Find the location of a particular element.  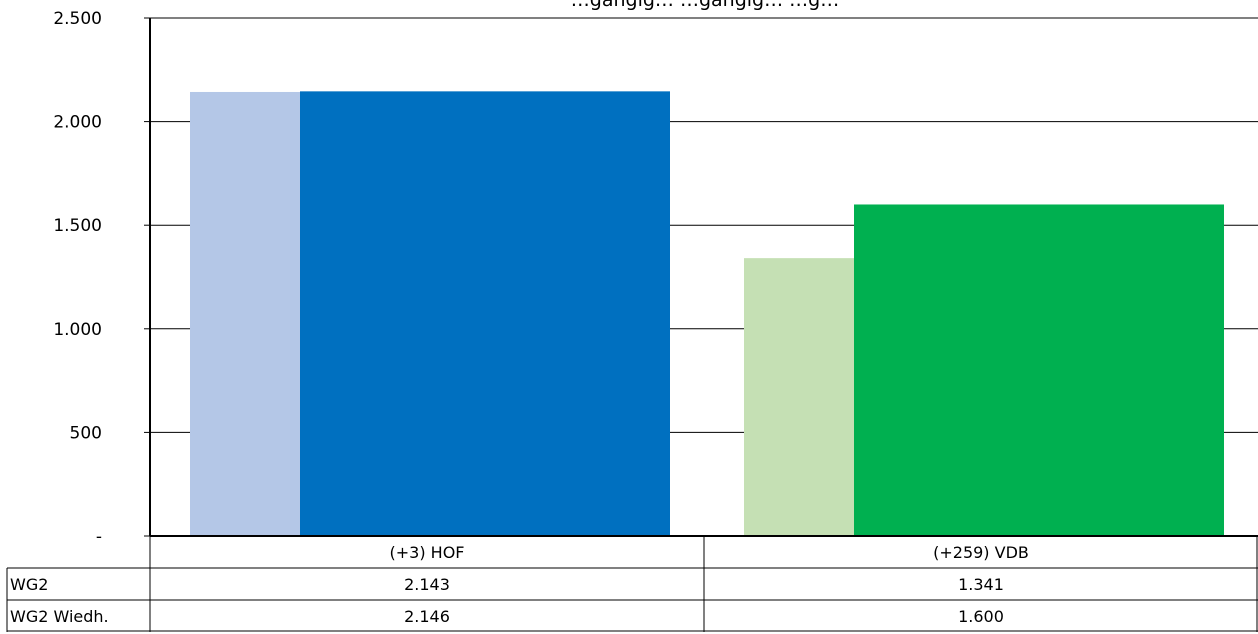

y-tick-label: 1.500 is located at coordinates (77, 226).